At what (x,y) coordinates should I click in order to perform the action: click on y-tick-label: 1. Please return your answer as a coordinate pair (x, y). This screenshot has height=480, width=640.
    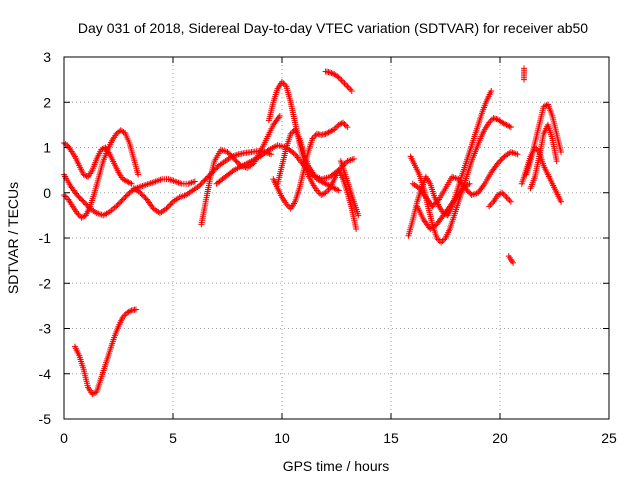
    Looking at the image, I should click on (47, 148).